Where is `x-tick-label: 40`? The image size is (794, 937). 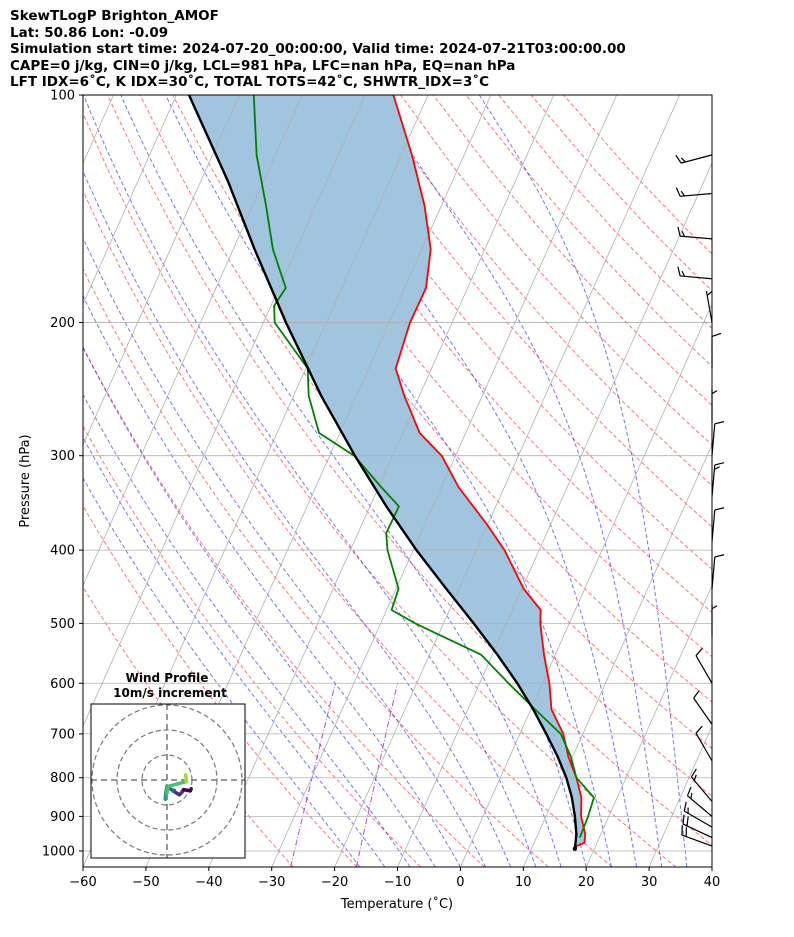 x-tick-label: 40 is located at coordinates (712, 882).